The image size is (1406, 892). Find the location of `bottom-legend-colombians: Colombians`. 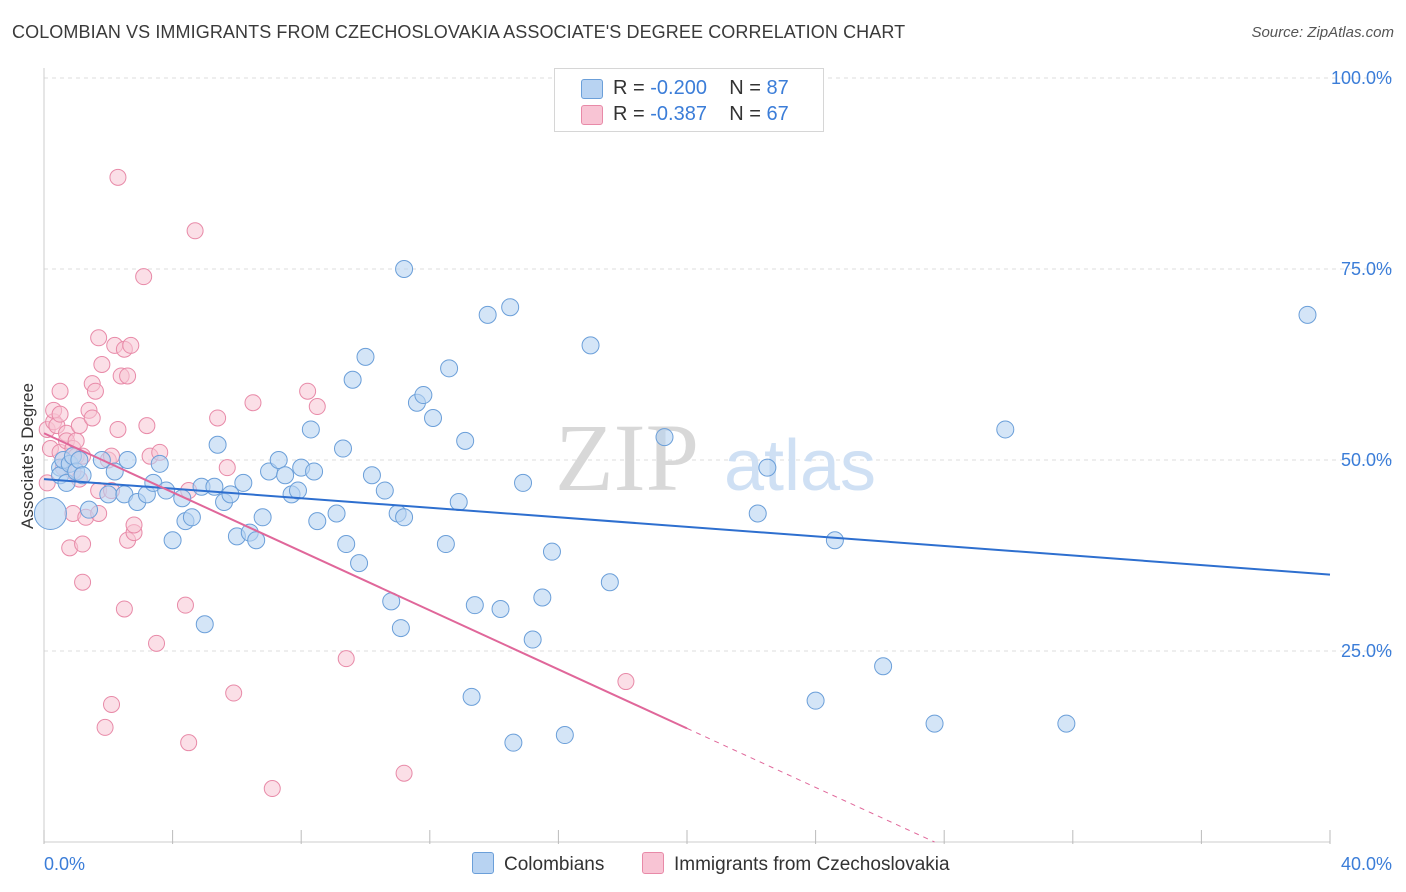

bottom-legend-colombians: Colombians is located at coordinates (538, 864).